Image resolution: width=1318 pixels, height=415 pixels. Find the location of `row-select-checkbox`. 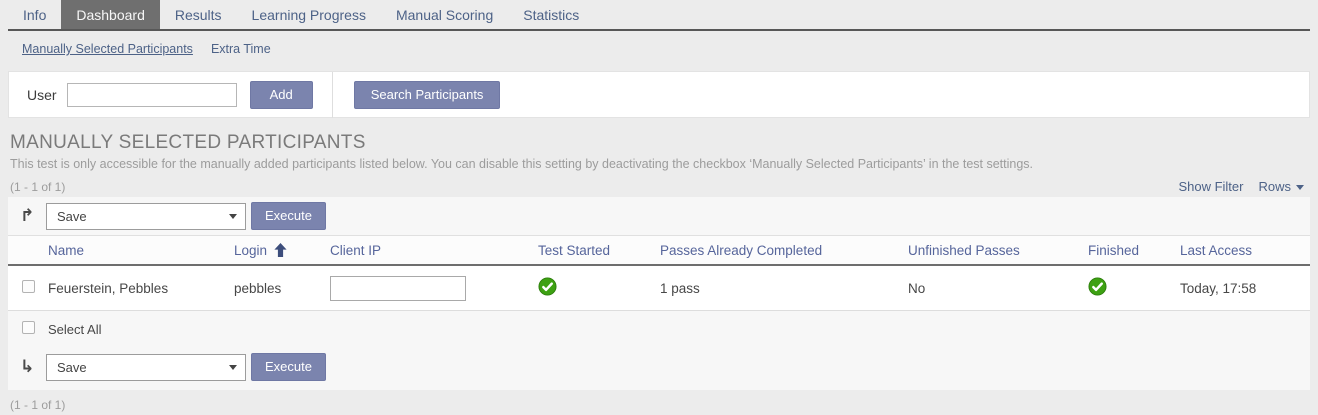

row-select-checkbox is located at coordinates (28, 286).